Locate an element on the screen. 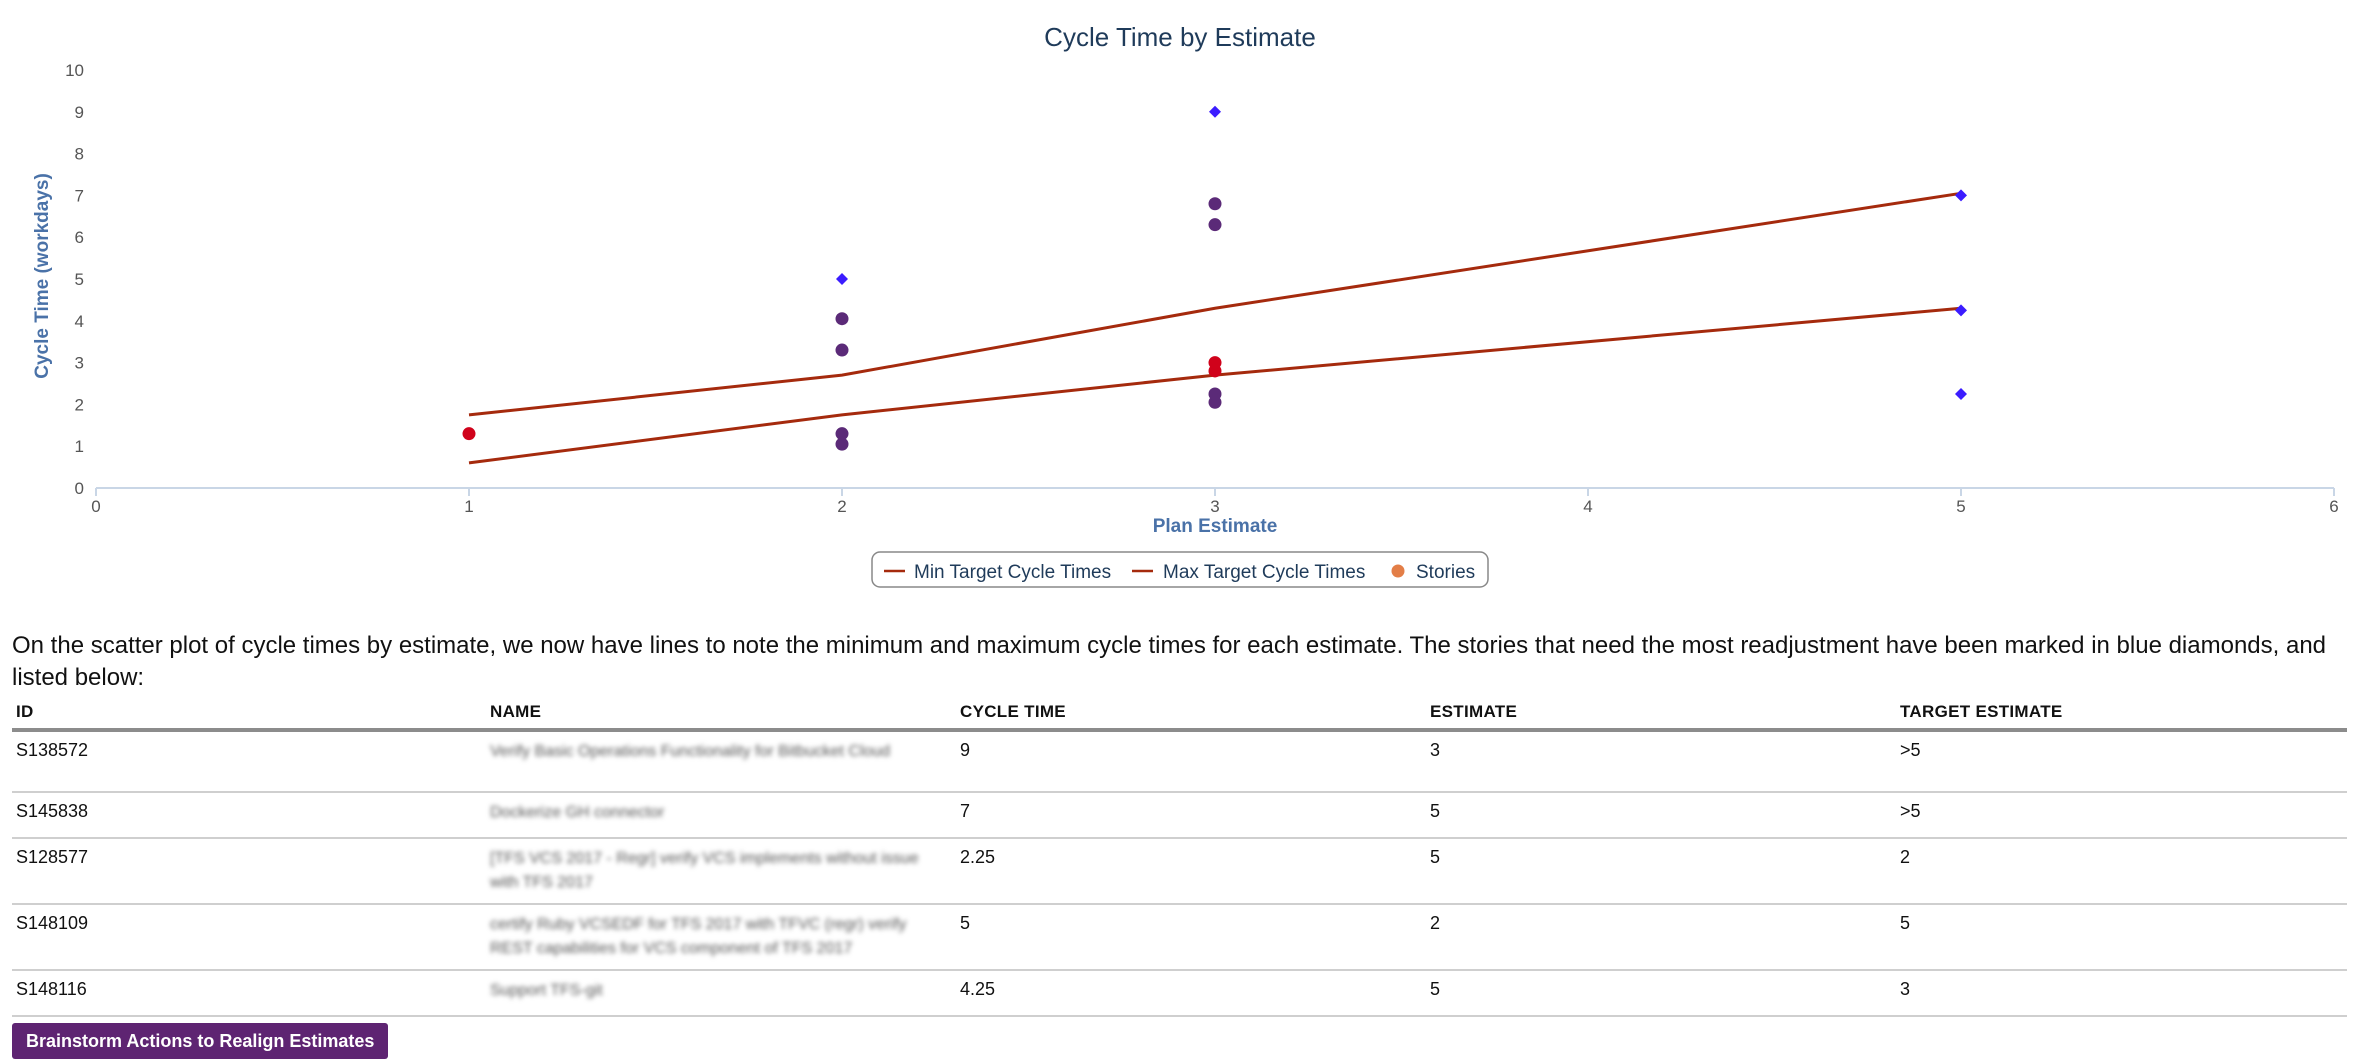 This screenshot has height=1062, width=2360. y-axis: 0 1 2 3 4 5 6 7 8 9 10 is located at coordinates (74, 279).